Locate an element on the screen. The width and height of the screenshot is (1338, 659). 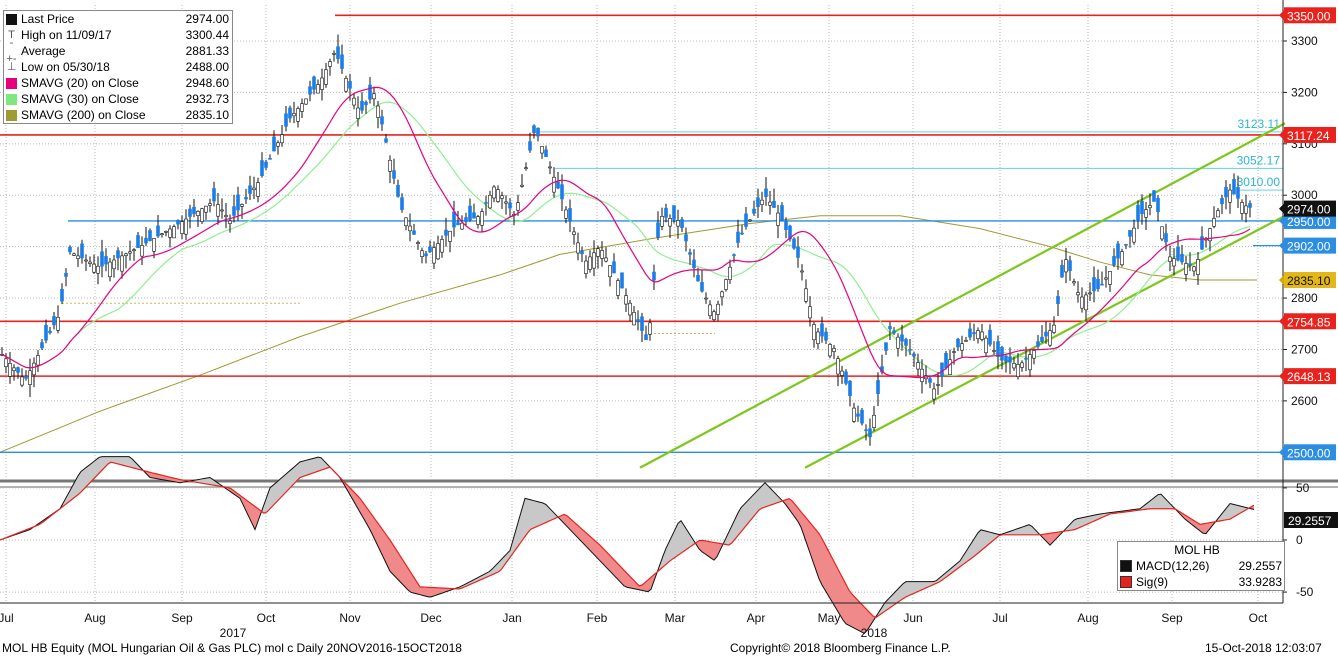
legend-row-sma30: SMAVG (30) on Close 2932.73 is located at coordinates (118, 99).